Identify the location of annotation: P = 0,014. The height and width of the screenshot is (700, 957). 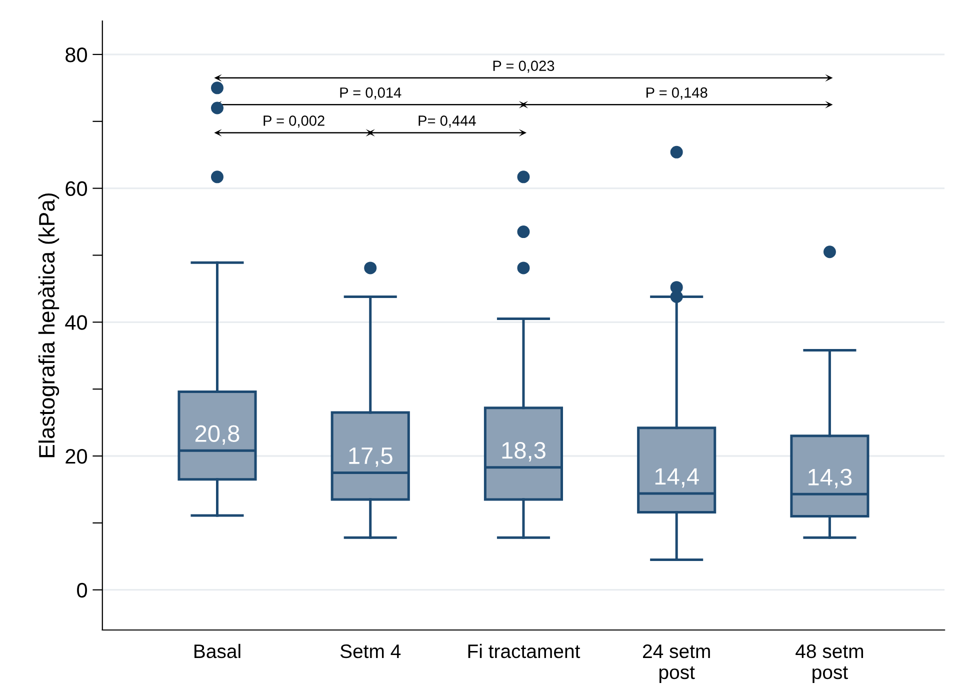
(371, 93).